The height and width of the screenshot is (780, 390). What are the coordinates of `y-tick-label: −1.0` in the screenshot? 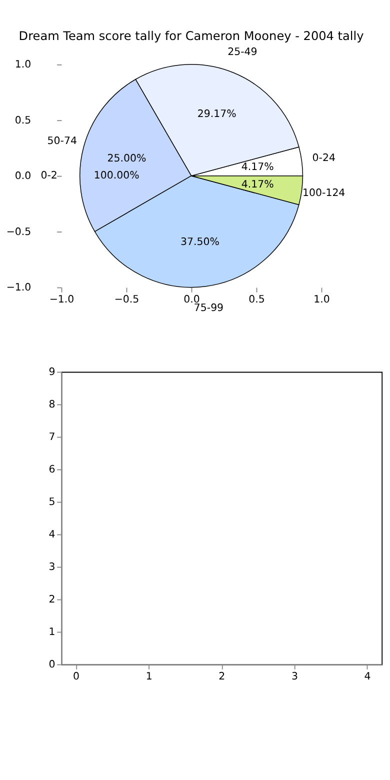 It's located at (19, 288).